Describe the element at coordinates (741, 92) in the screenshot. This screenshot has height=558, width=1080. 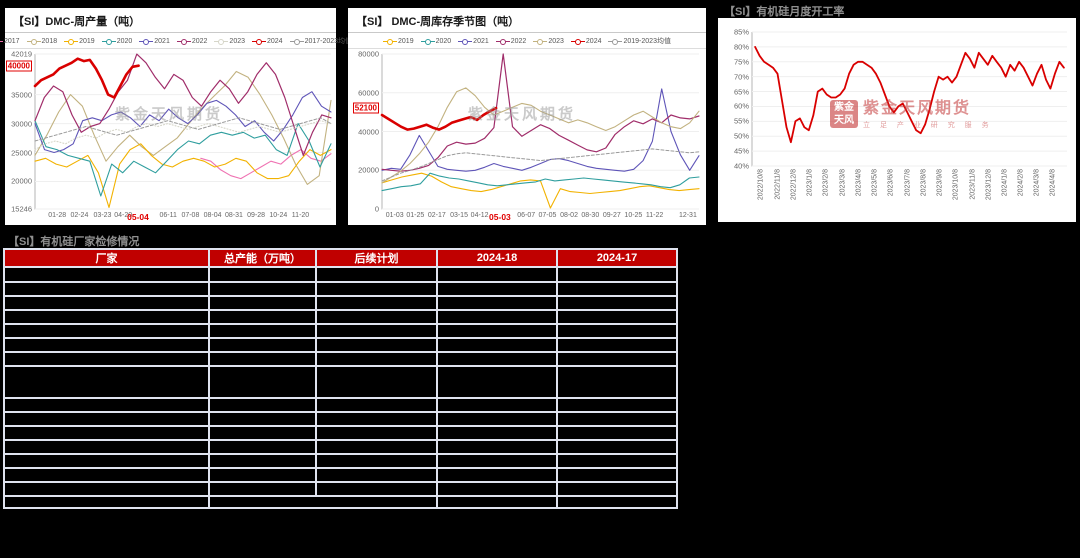
I see `y-axis-tick-label: 65%` at that location.